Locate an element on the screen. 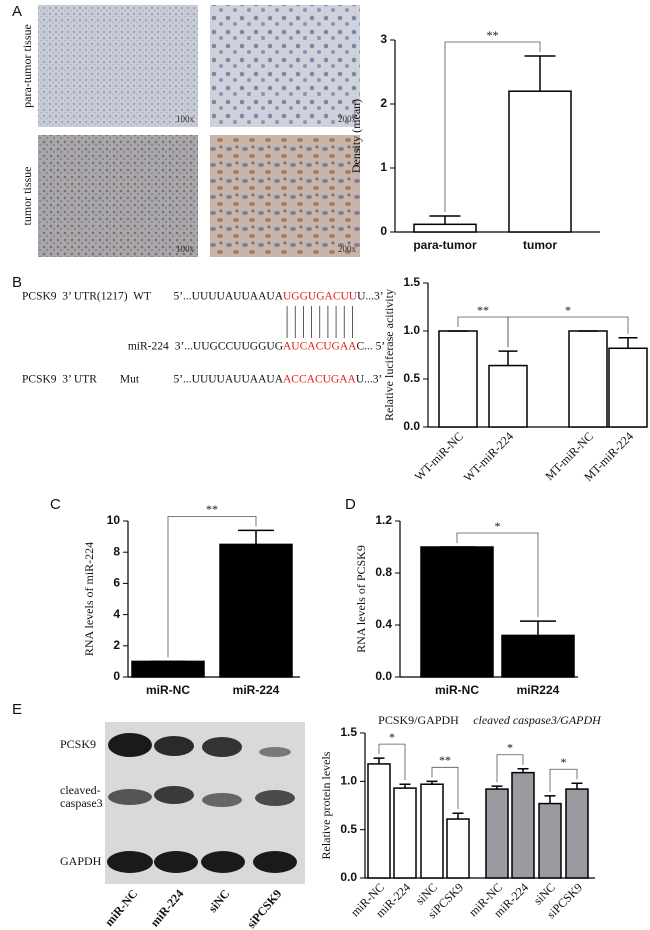  y-tick-label: 10 is located at coordinates (114, 520).